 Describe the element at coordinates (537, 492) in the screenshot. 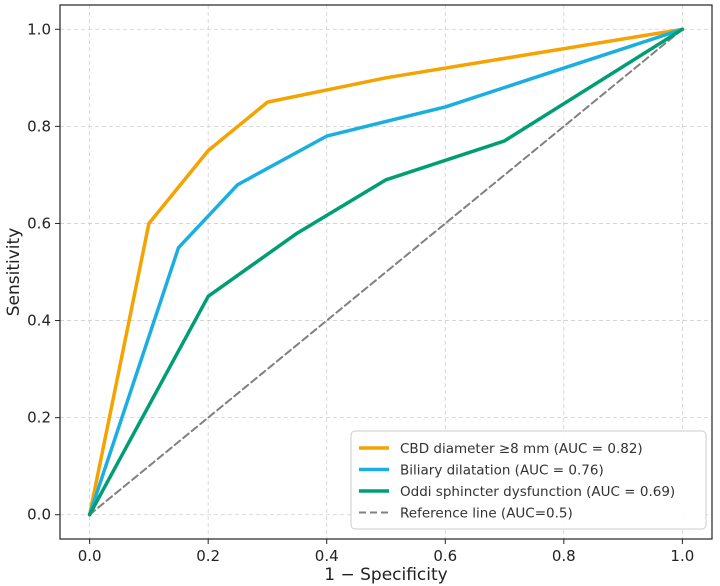

I see `legend-label: Oddi sphincter dysfunction (AUC = 0.69)` at that location.